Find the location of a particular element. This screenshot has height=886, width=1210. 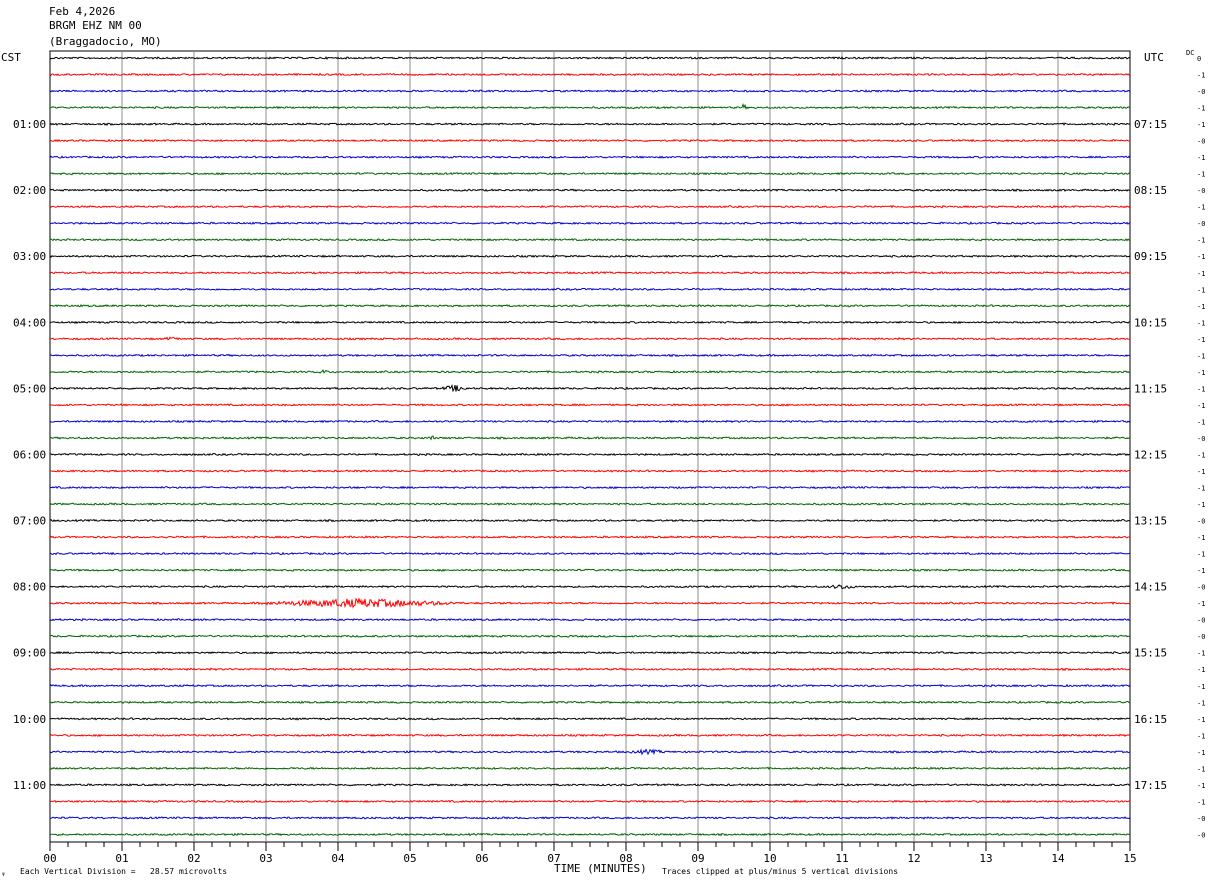

x-tick-label: 07 is located at coordinates (553, 858).